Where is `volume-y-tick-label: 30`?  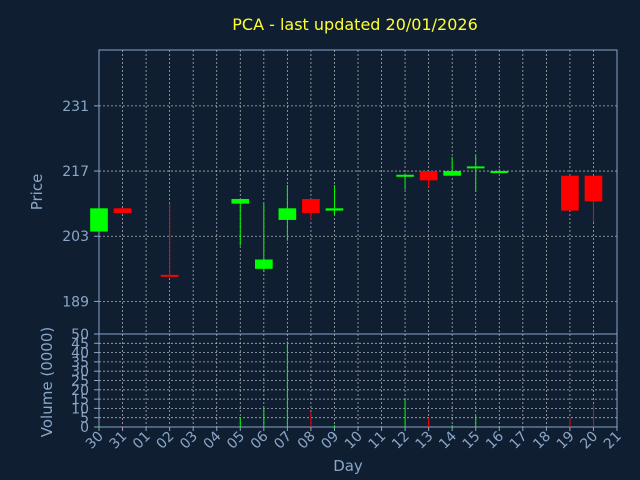 volume-y-tick-label: 30 is located at coordinates (80, 372).